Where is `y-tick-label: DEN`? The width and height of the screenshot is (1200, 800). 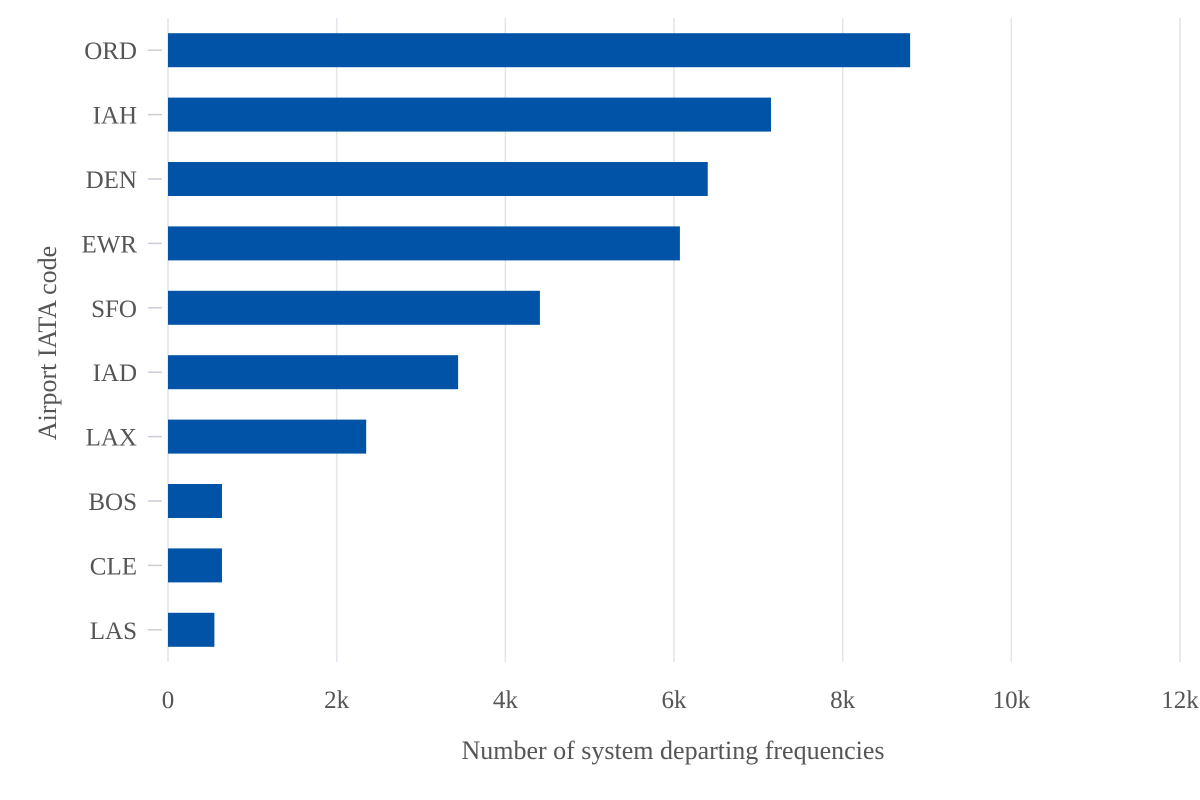
y-tick-label: DEN is located at coordinates (111, 180).